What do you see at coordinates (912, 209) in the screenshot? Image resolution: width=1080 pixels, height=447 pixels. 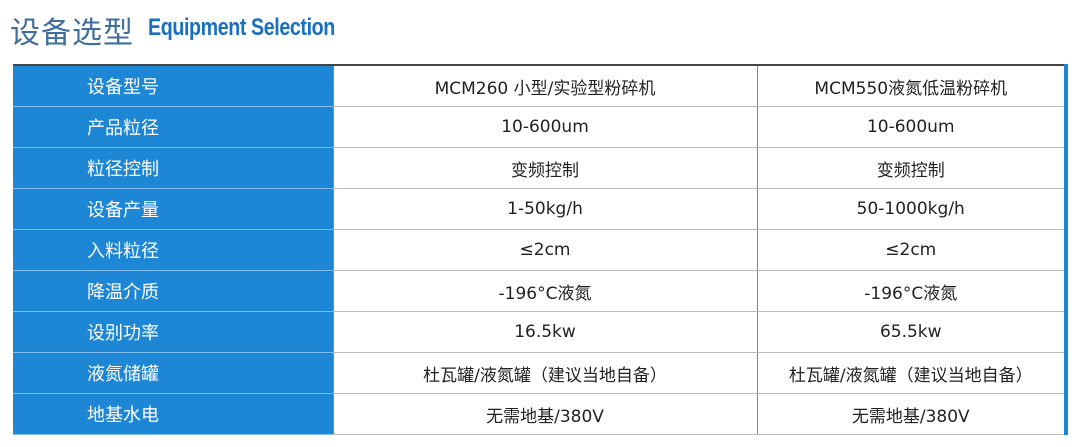 I see `cell: 50-1000kg/h` at bounding box center [912, 209].